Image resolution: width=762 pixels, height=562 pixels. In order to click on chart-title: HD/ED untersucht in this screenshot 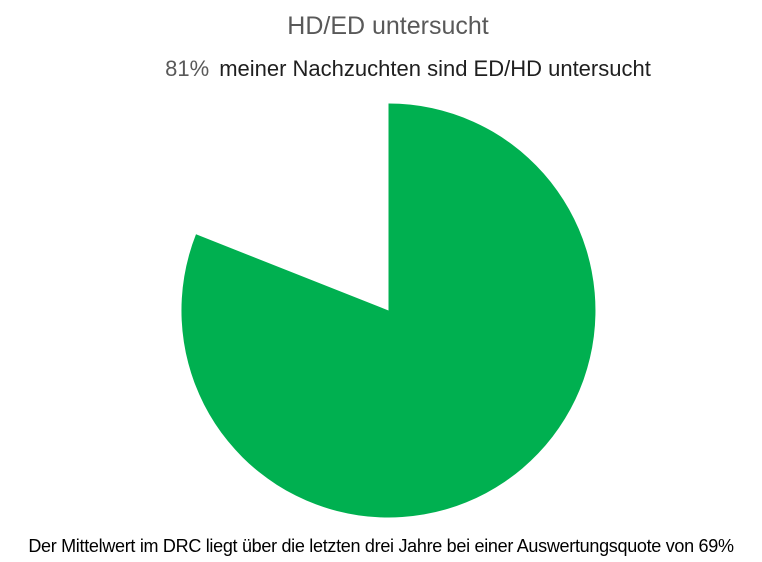, I will do `click(388, 26)`.